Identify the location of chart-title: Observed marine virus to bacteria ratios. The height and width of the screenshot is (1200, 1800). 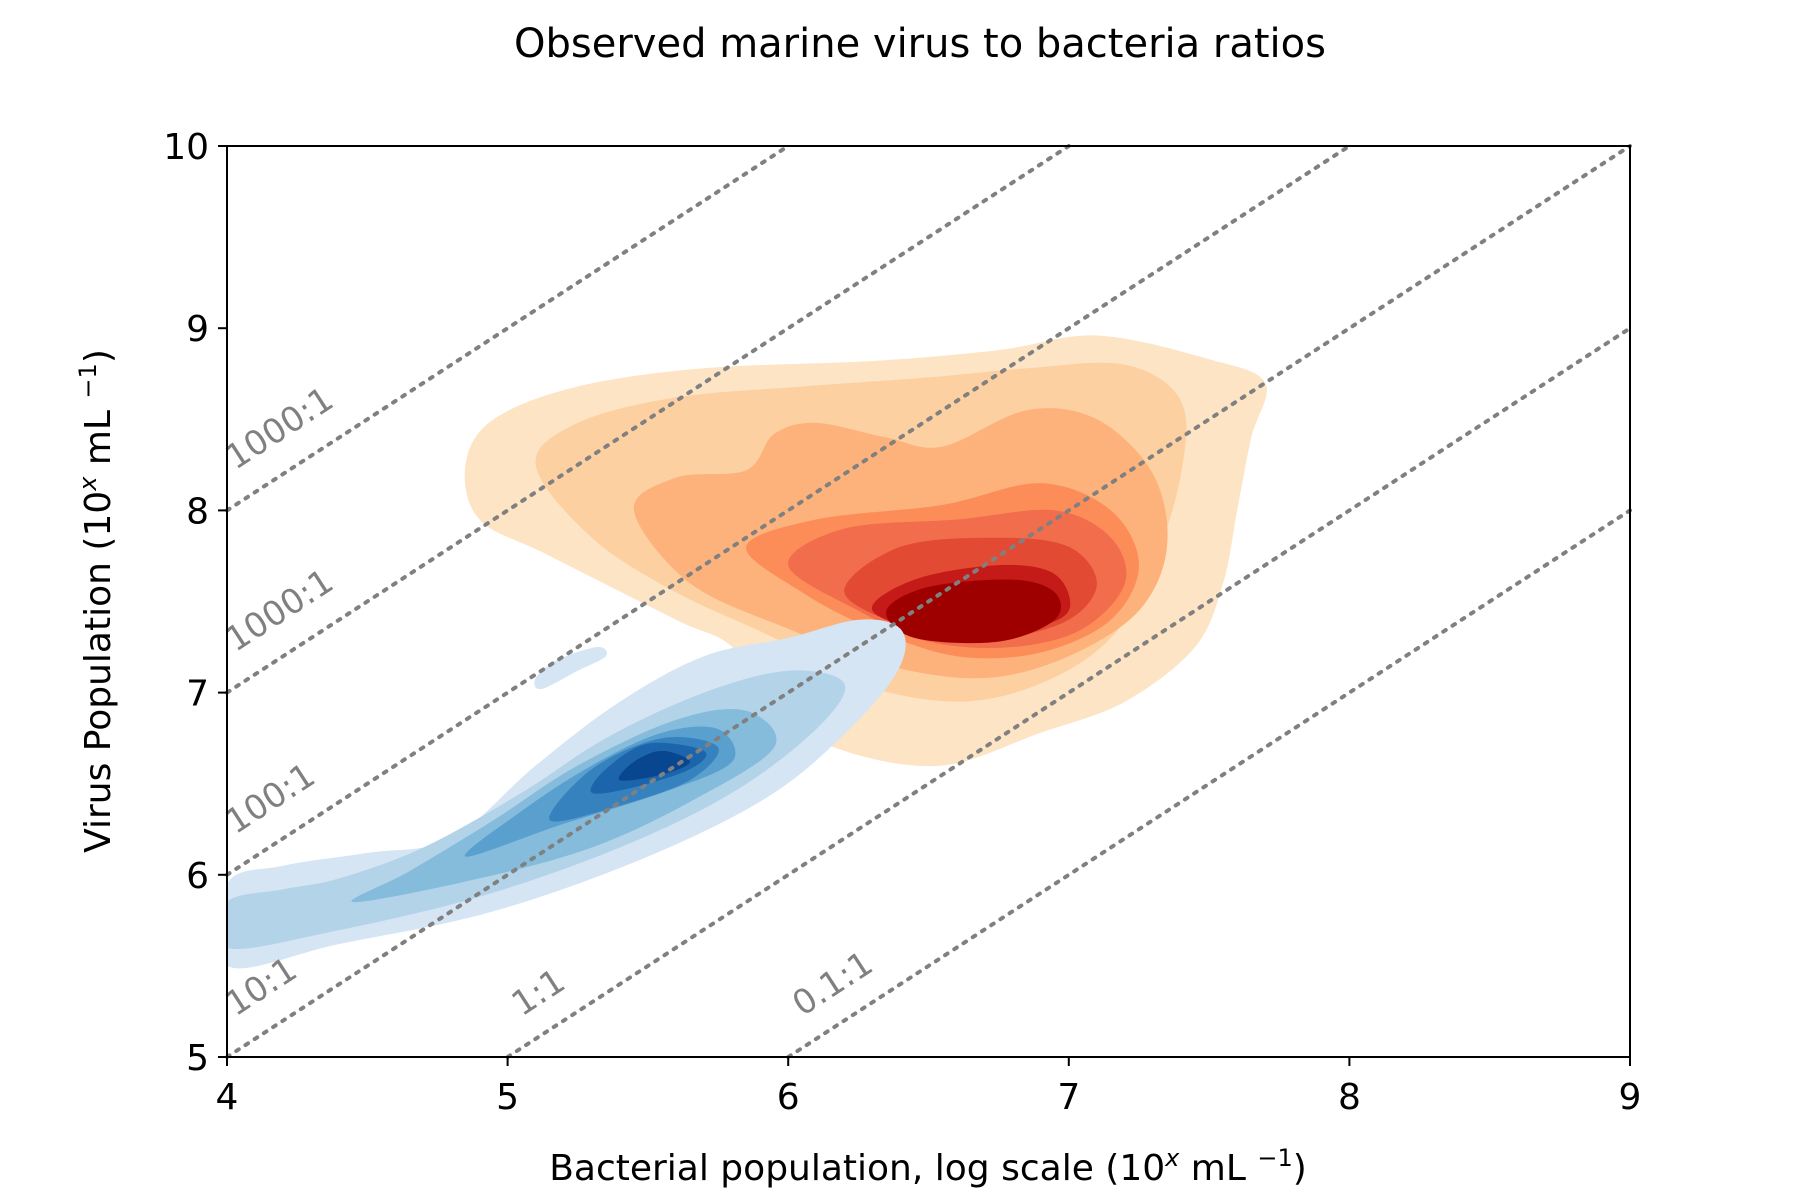
(920, 44).